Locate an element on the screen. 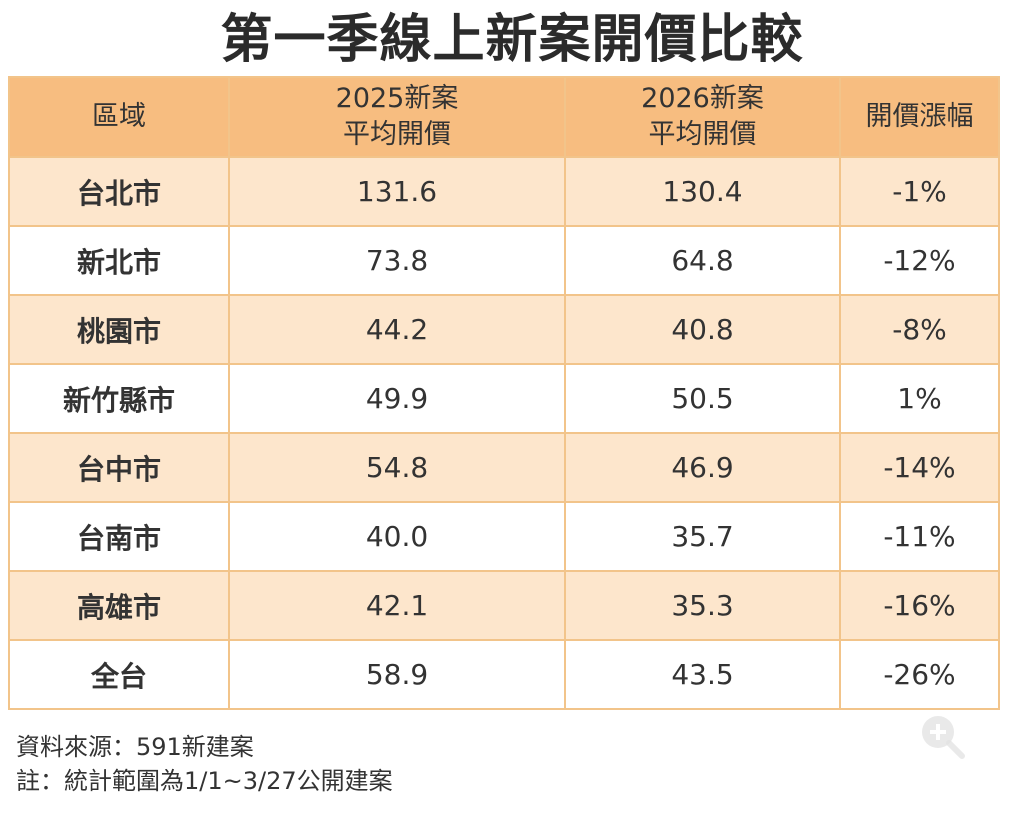 Image resolution: width=1024 pixels, height=818 pixels. footnotes: 資料來源：591新建案 註：統計範圍為1/1~3/27公開建案 is located at coordinates (204, 764).